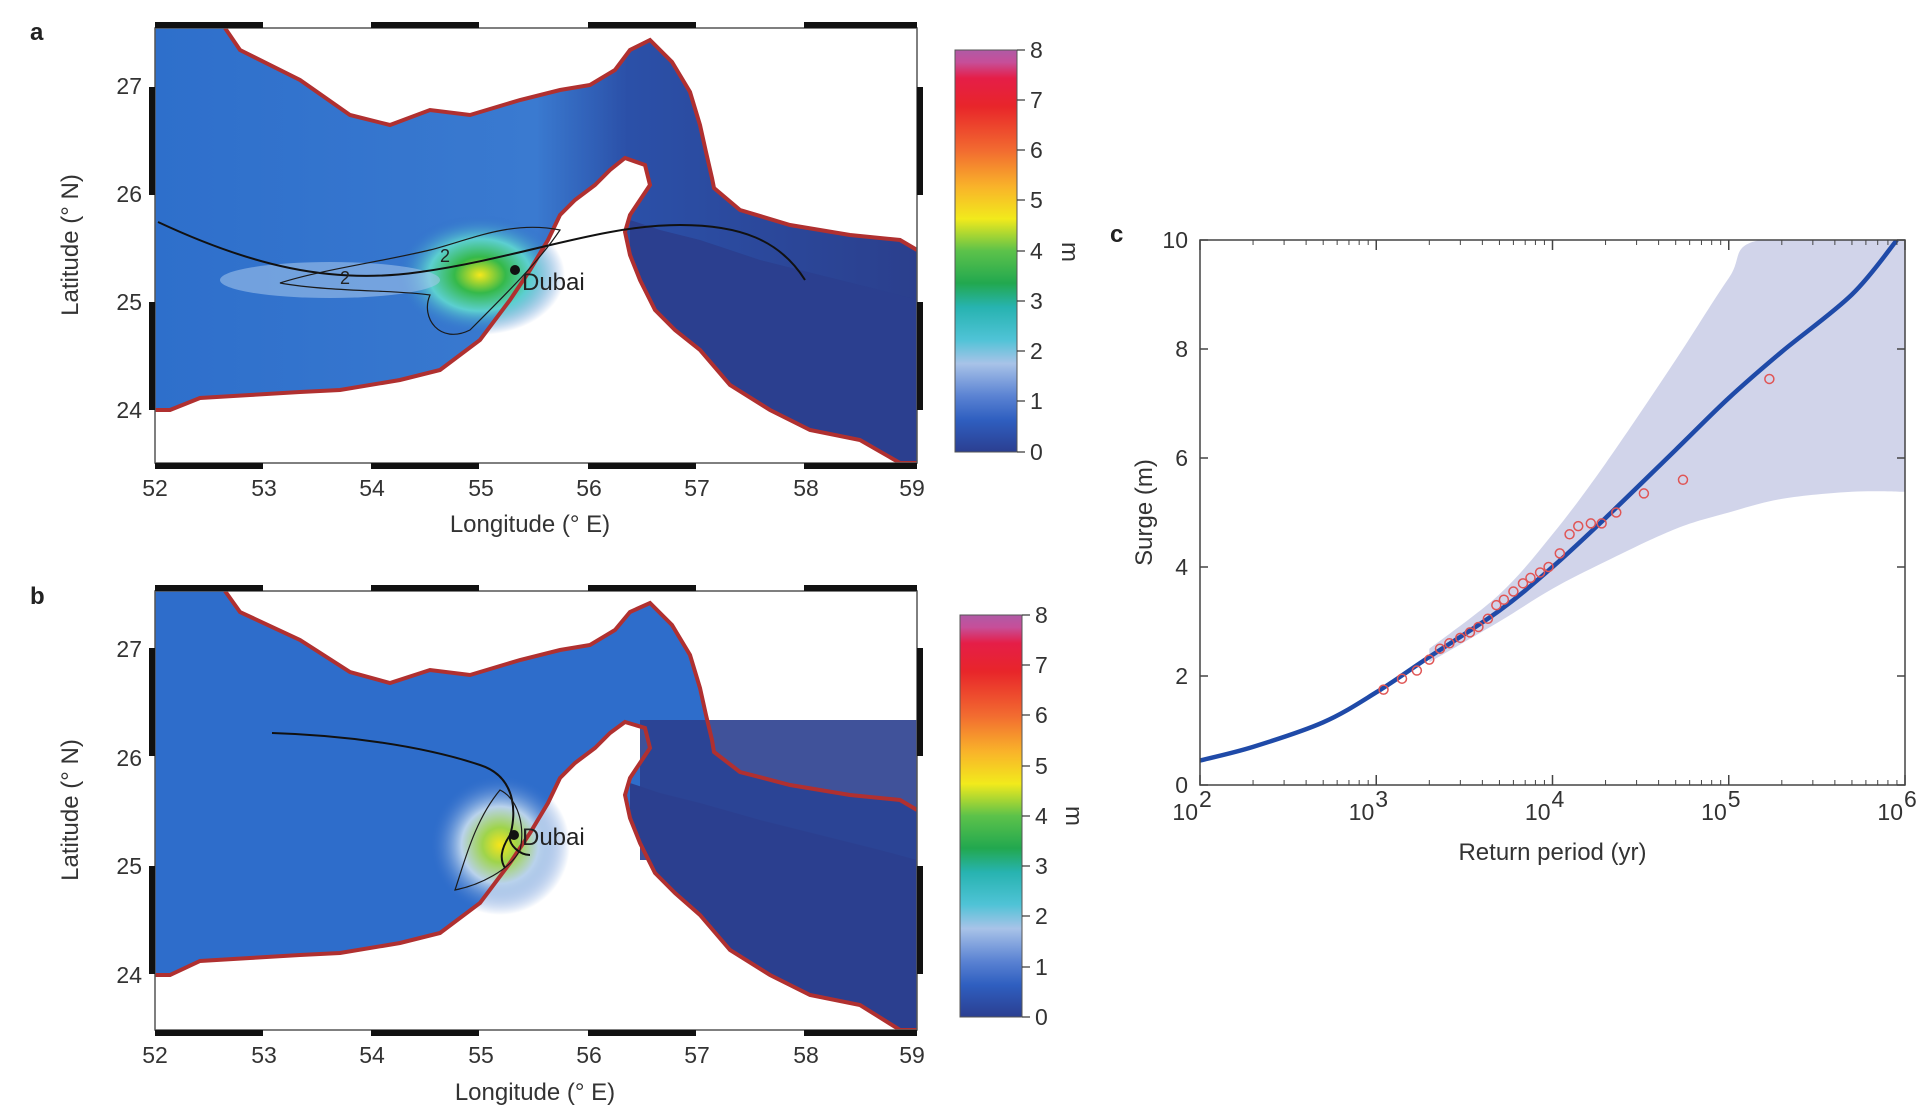 The width and height of the screenshot is (1932, 1120). I want to click on colorbar-a: 8 7 6 5 4 3 2 1 0, so click(998, 251).